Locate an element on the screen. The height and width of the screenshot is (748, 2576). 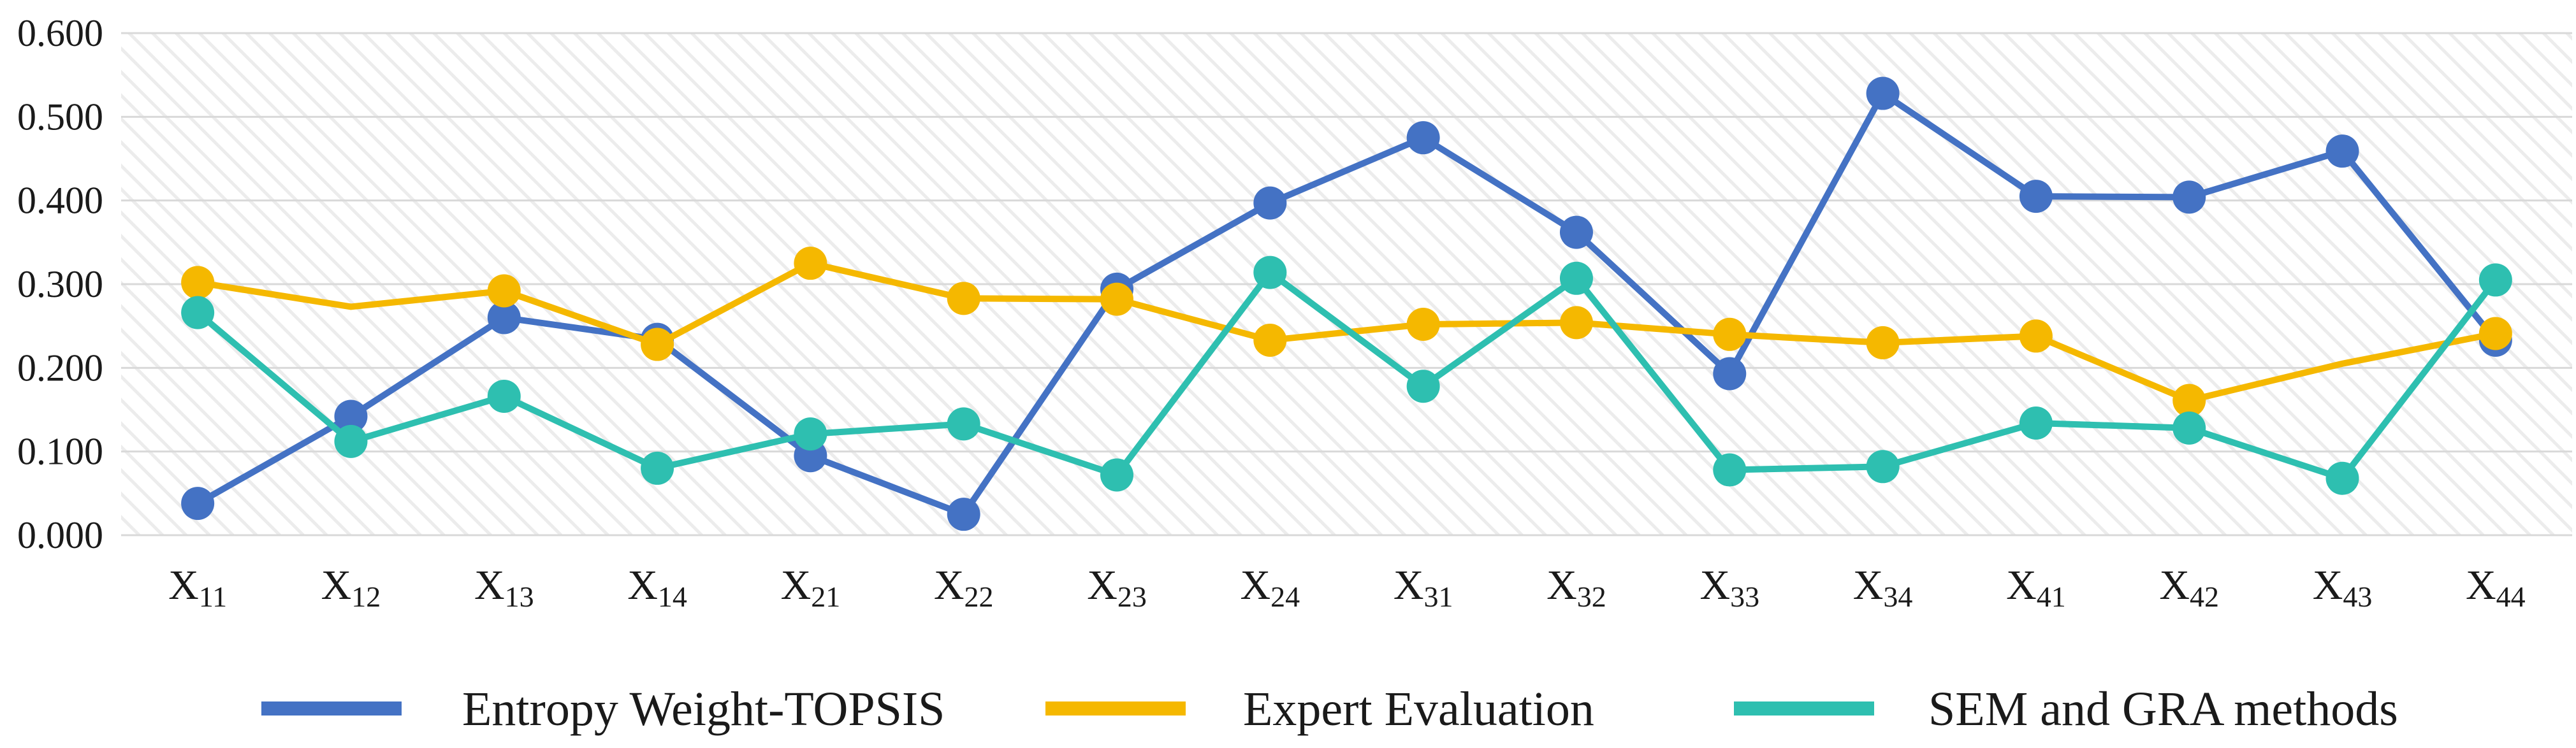
x-tick-label: X41 is located at coordinates (2036, 588).